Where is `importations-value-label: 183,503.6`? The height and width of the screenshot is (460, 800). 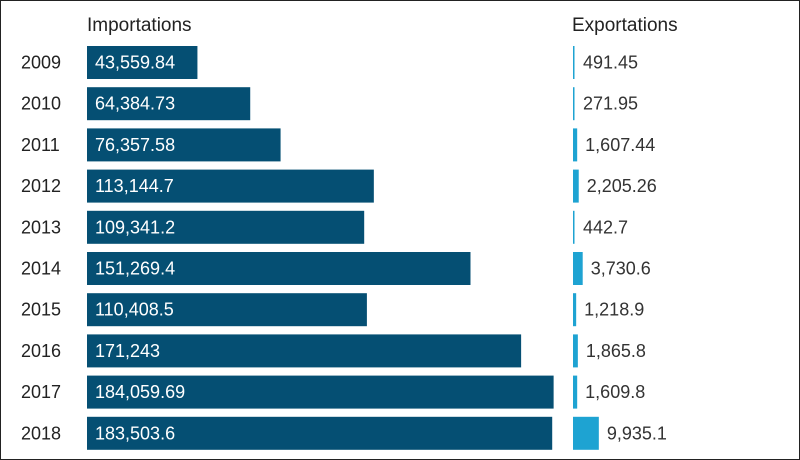
importations-value-label: 183,503.6 is located at coordinates (135, 433).